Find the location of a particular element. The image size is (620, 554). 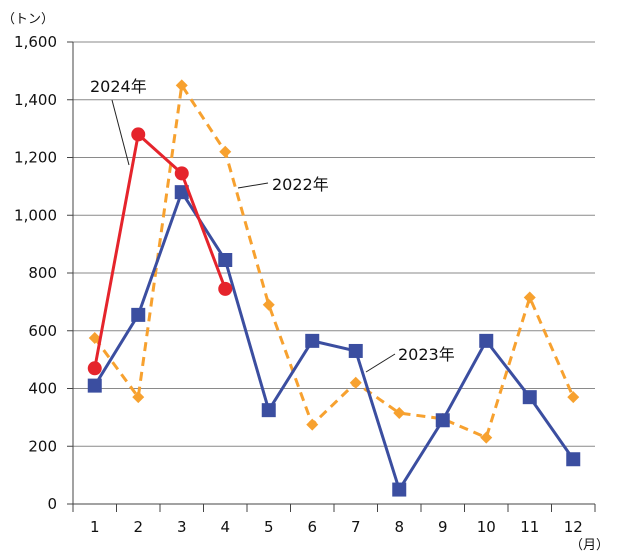

y-tick-label: 800 is located at coordinates (42, 273).